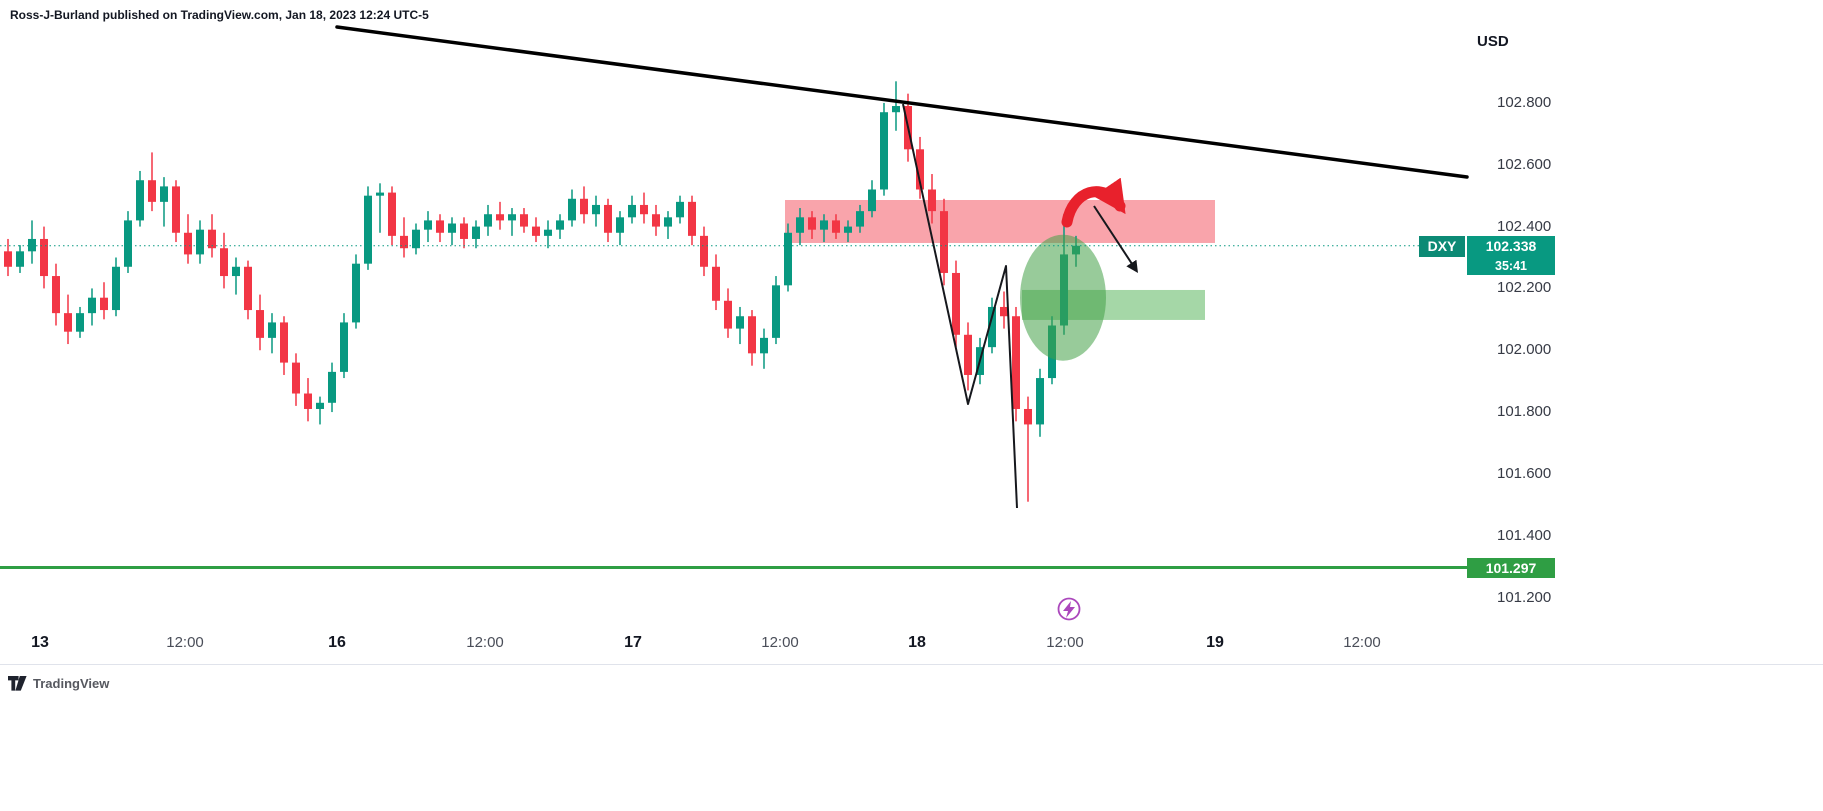  I want to click on price-tick-label: 102.200, so click(1524, 288).